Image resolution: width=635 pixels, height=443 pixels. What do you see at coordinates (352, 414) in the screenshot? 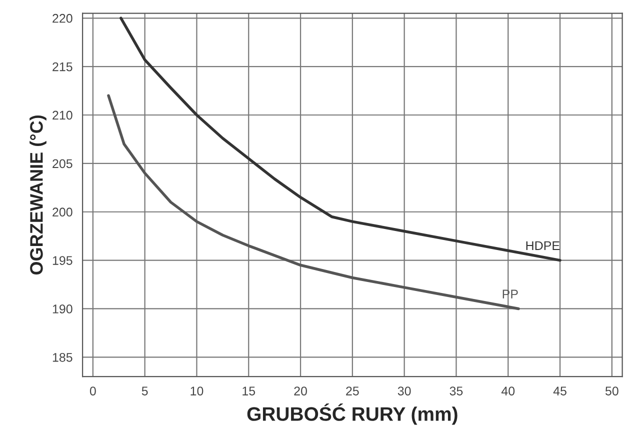
I see `x-axis-title: GRUBOŚĆ RURY (mm)` at bounding box center [352, 414].